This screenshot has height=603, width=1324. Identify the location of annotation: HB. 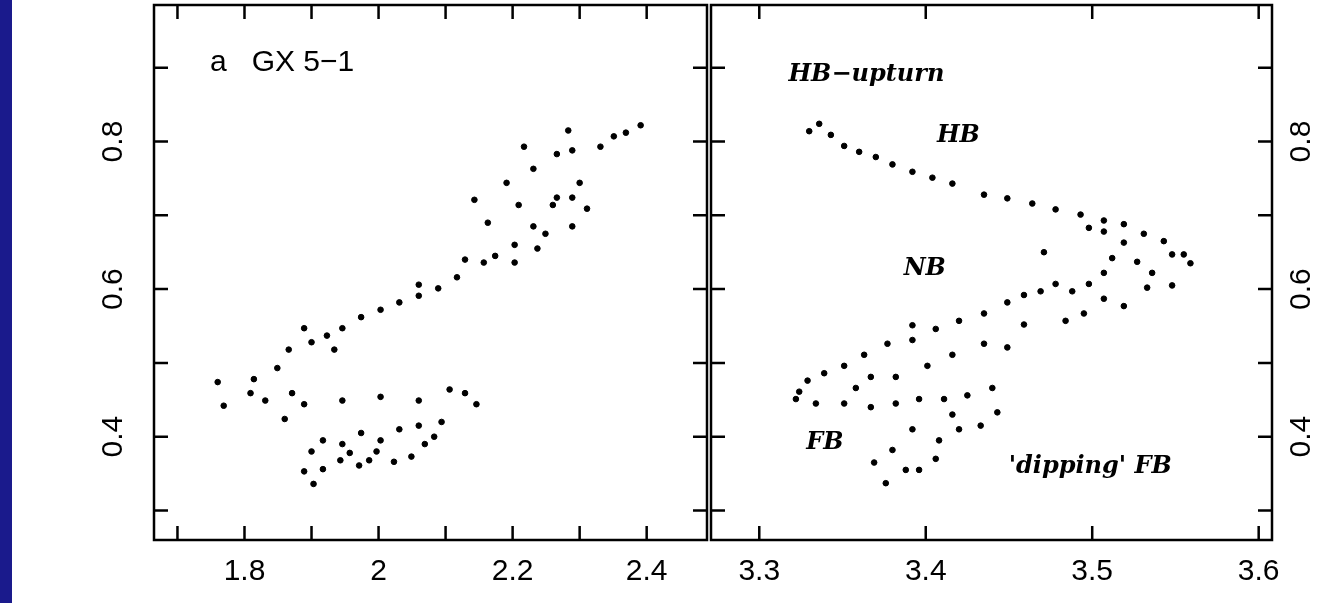
(957, 133).